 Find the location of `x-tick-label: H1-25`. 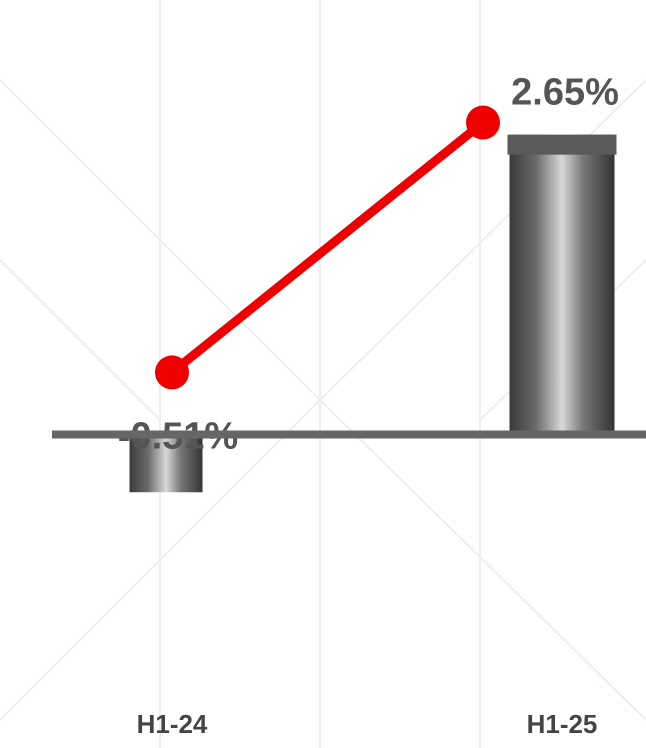

x-tick-label: H1-25 is located at coordinates (562, 724).